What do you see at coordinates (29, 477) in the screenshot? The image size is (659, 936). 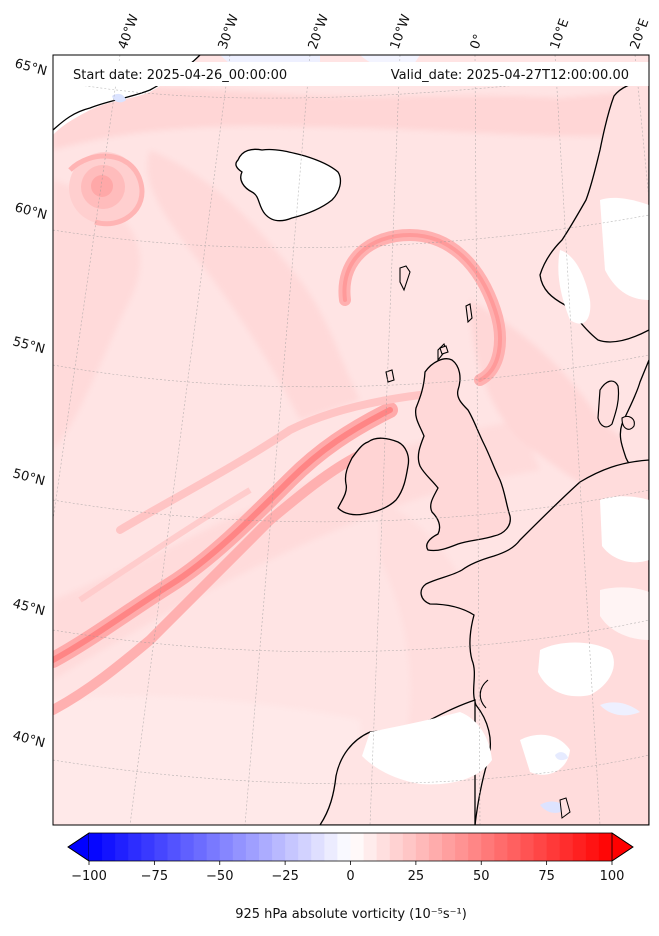 I see `lat-label-50n: 50°N` at bounding box center [29, 477].